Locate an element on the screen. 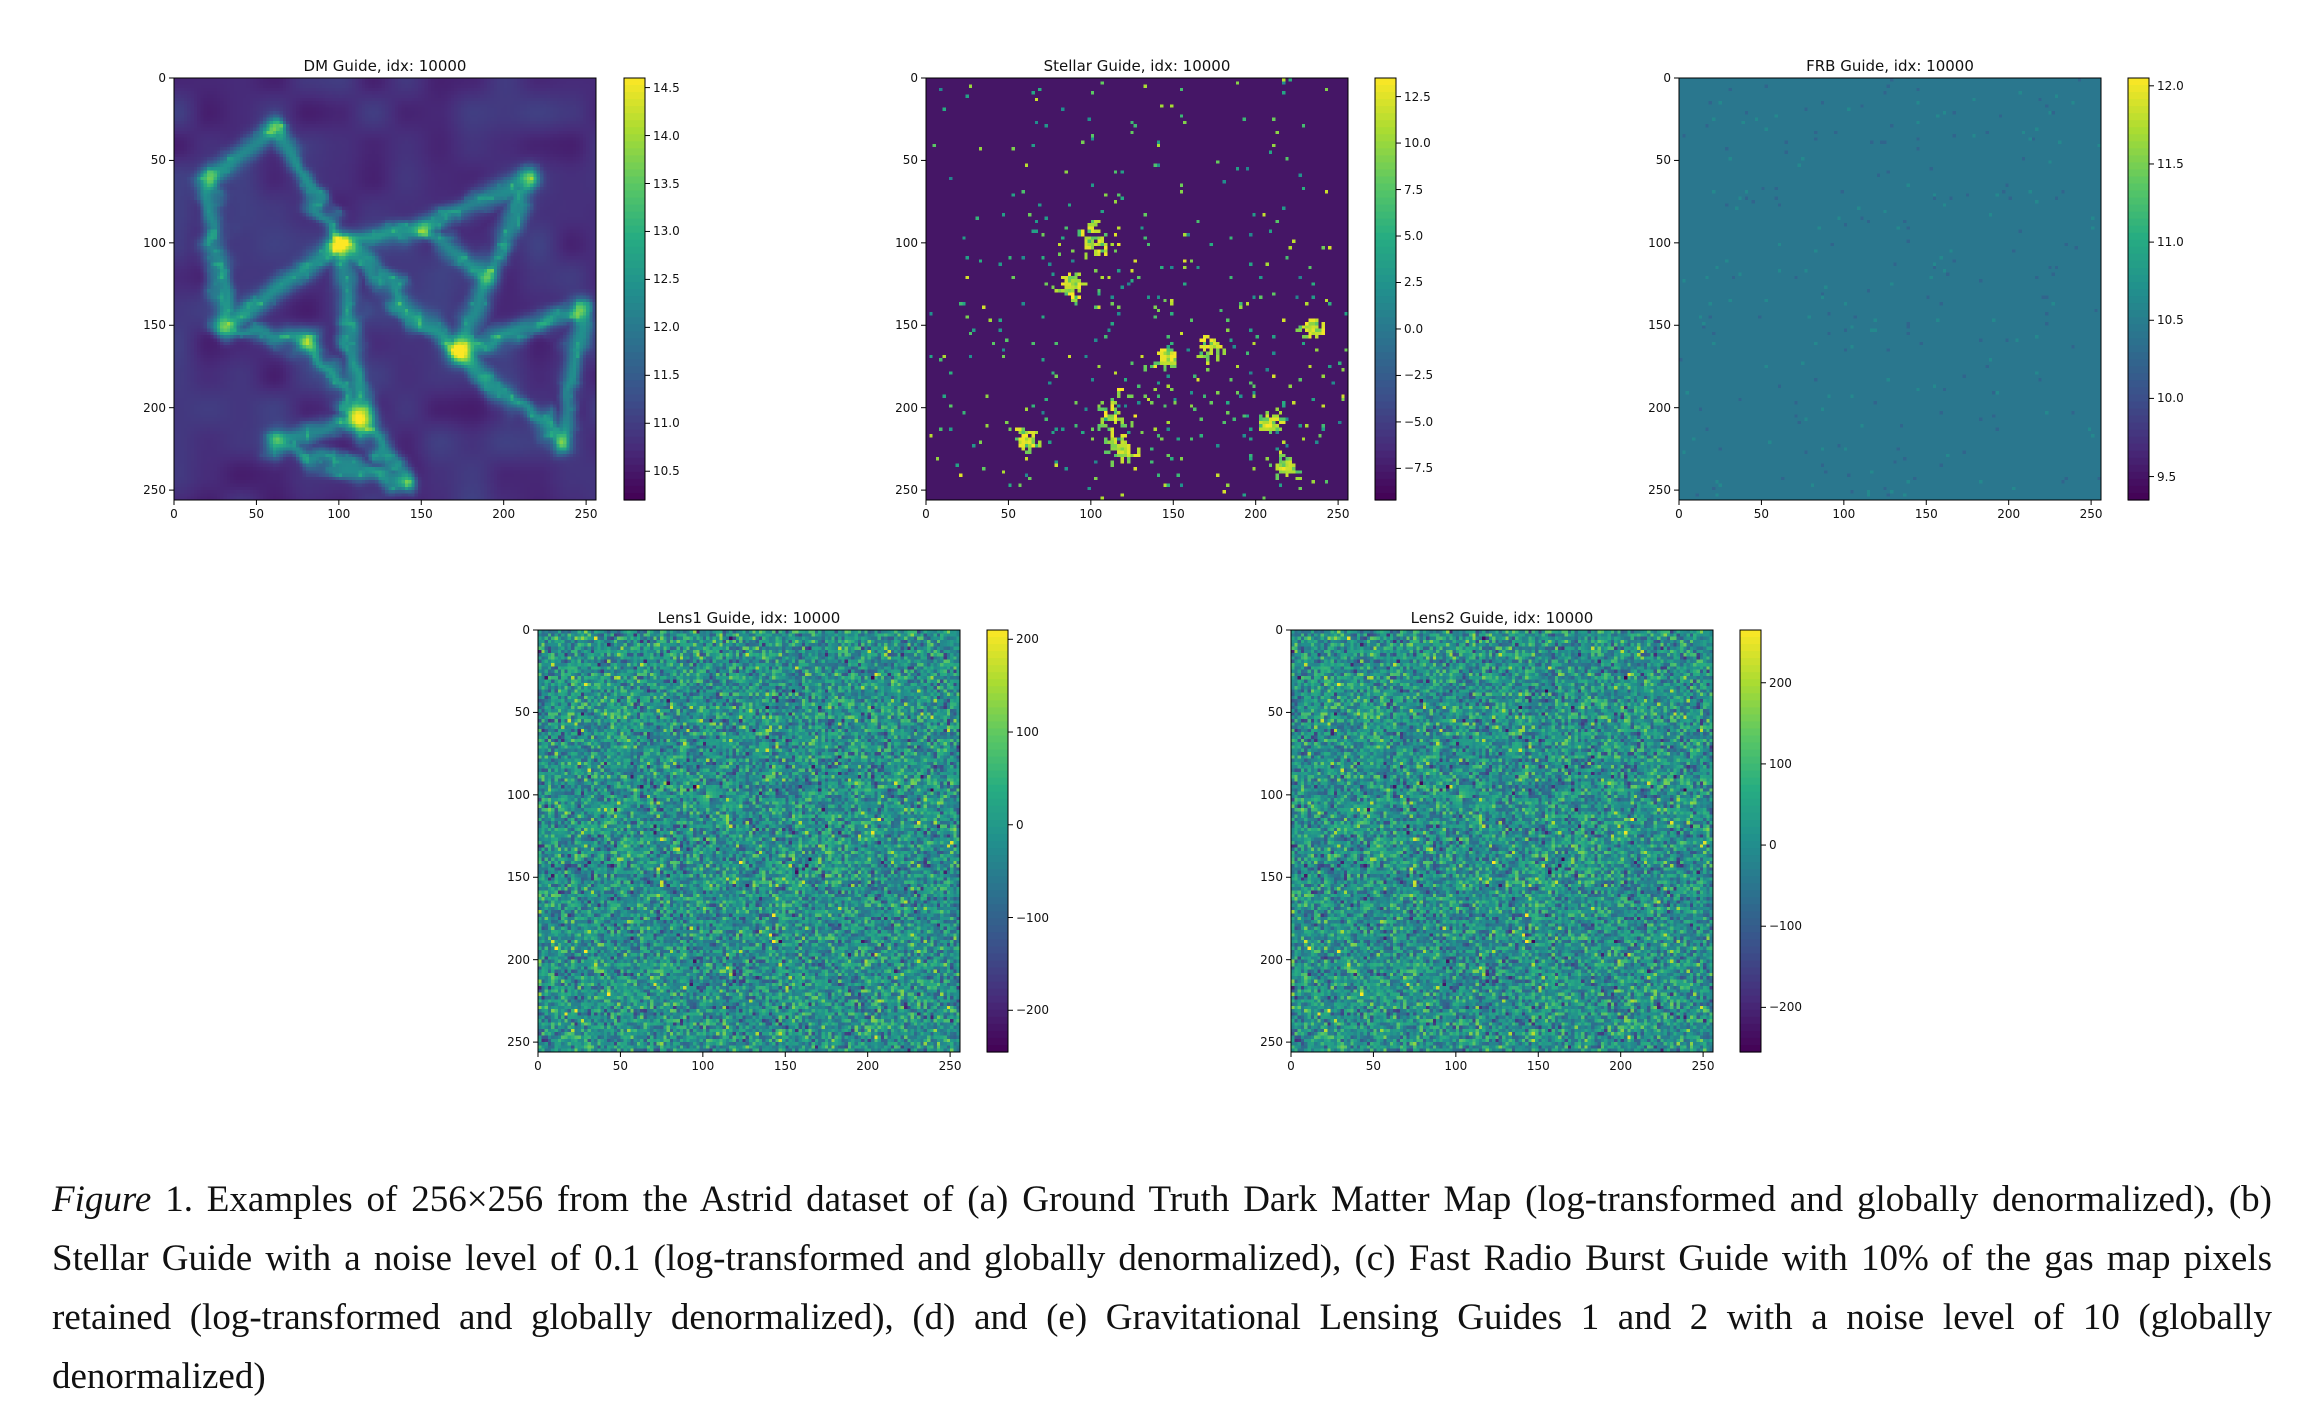 This screenshot has width=2324, height=1426. colorbar-tick-label: 2.5 is located at coordinates (1414, 282).